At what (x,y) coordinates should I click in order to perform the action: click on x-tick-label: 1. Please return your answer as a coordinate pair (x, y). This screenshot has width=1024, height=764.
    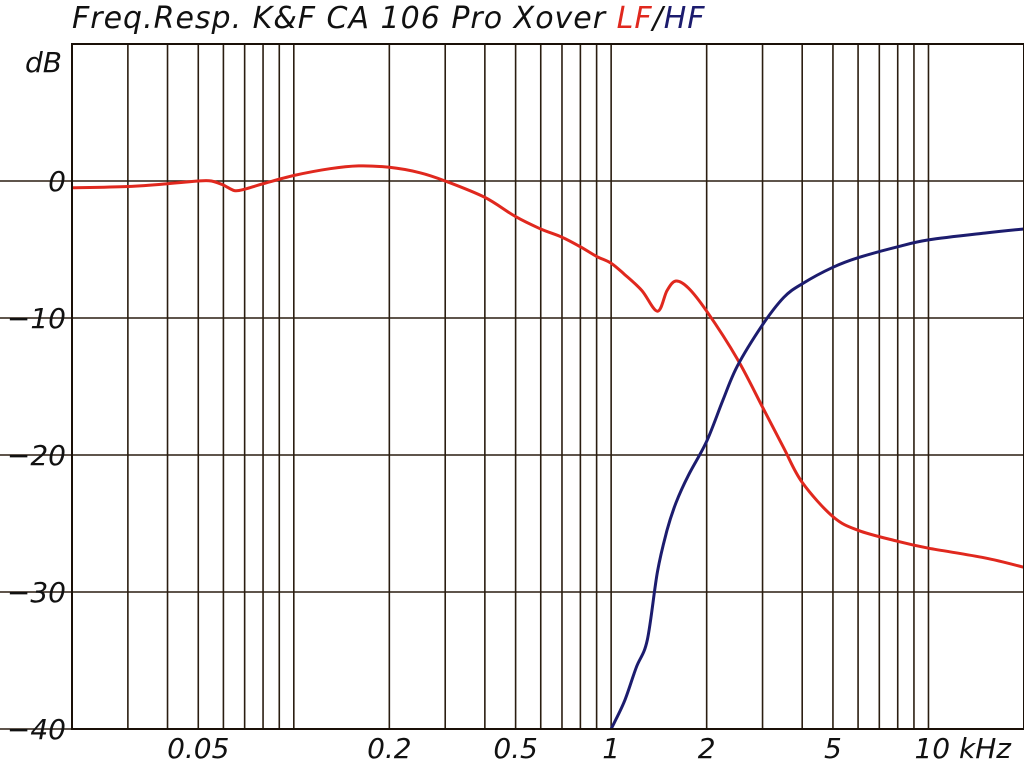
    Looking at the image, I should click on (611, 748).